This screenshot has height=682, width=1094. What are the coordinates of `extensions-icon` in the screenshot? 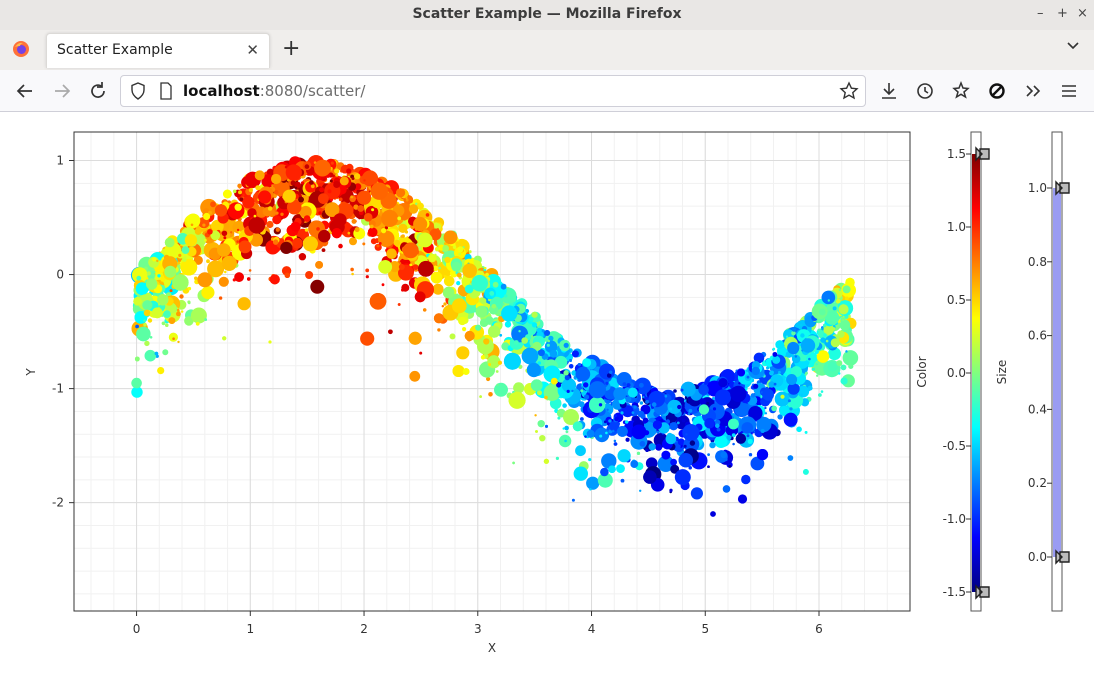 It's located at (961, 91).